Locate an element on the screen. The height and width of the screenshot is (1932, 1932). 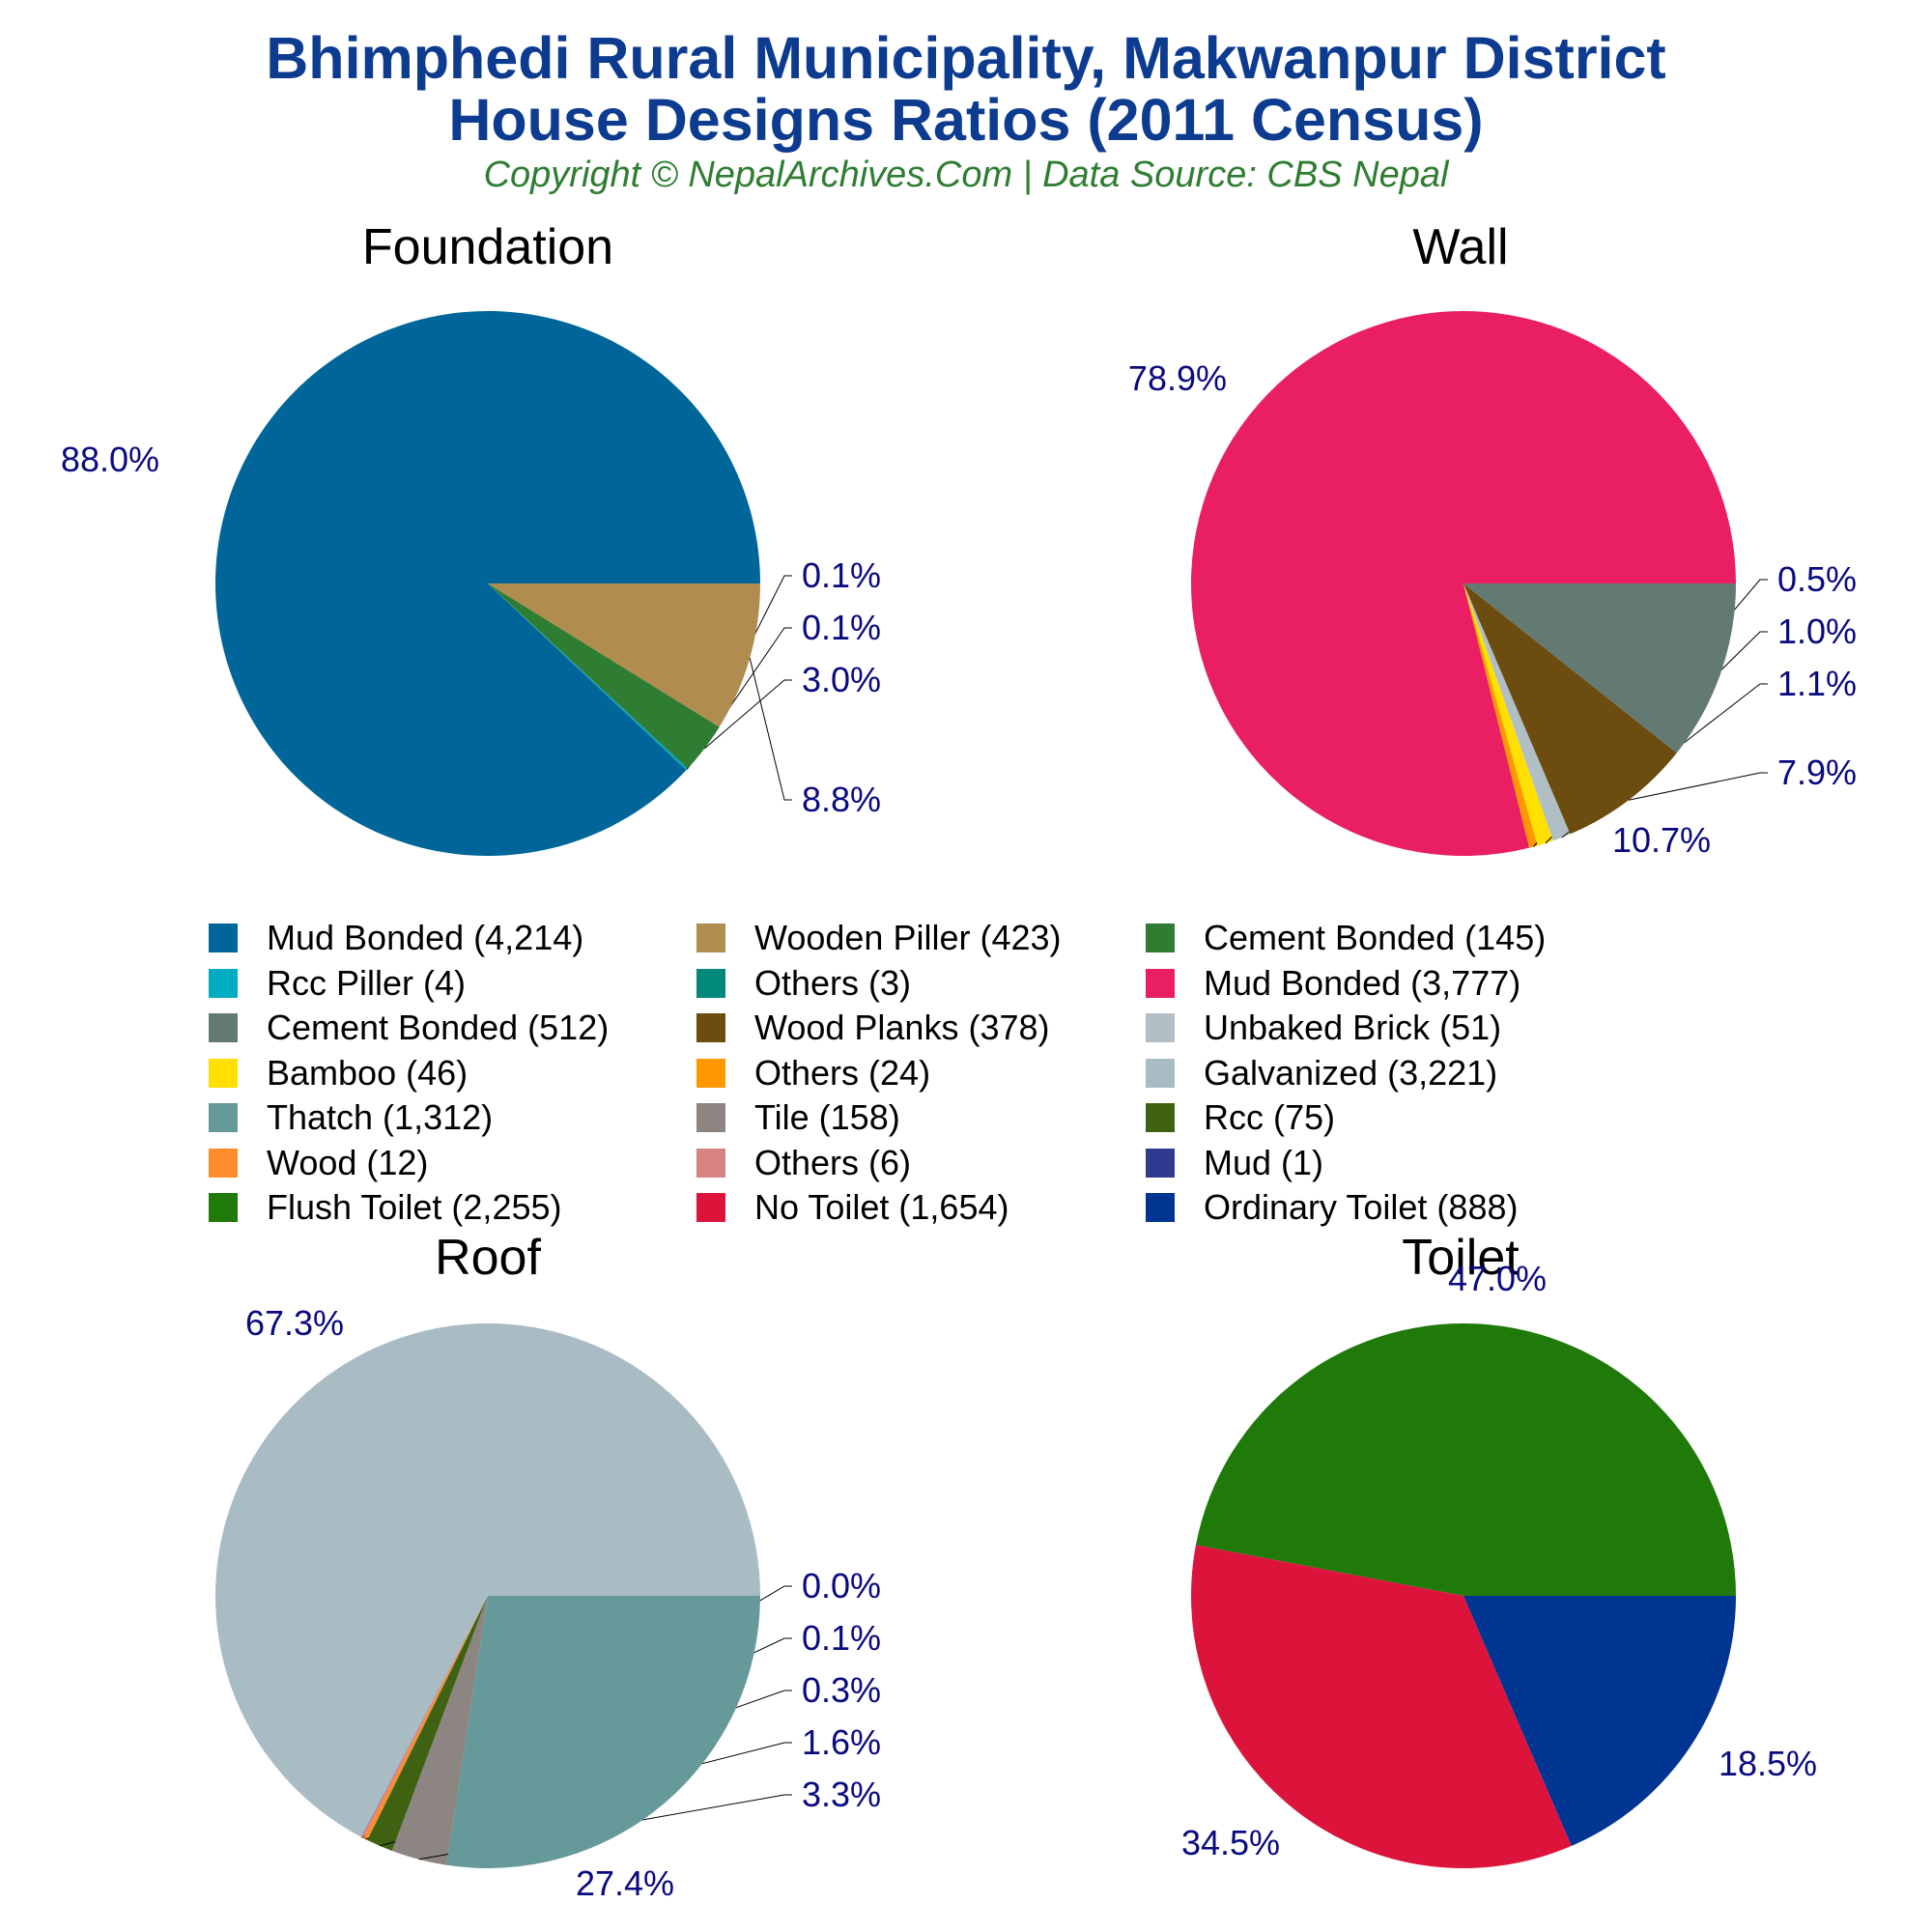
foundation-percent-label-1: 0.1% is located at coordinates (841, 575).